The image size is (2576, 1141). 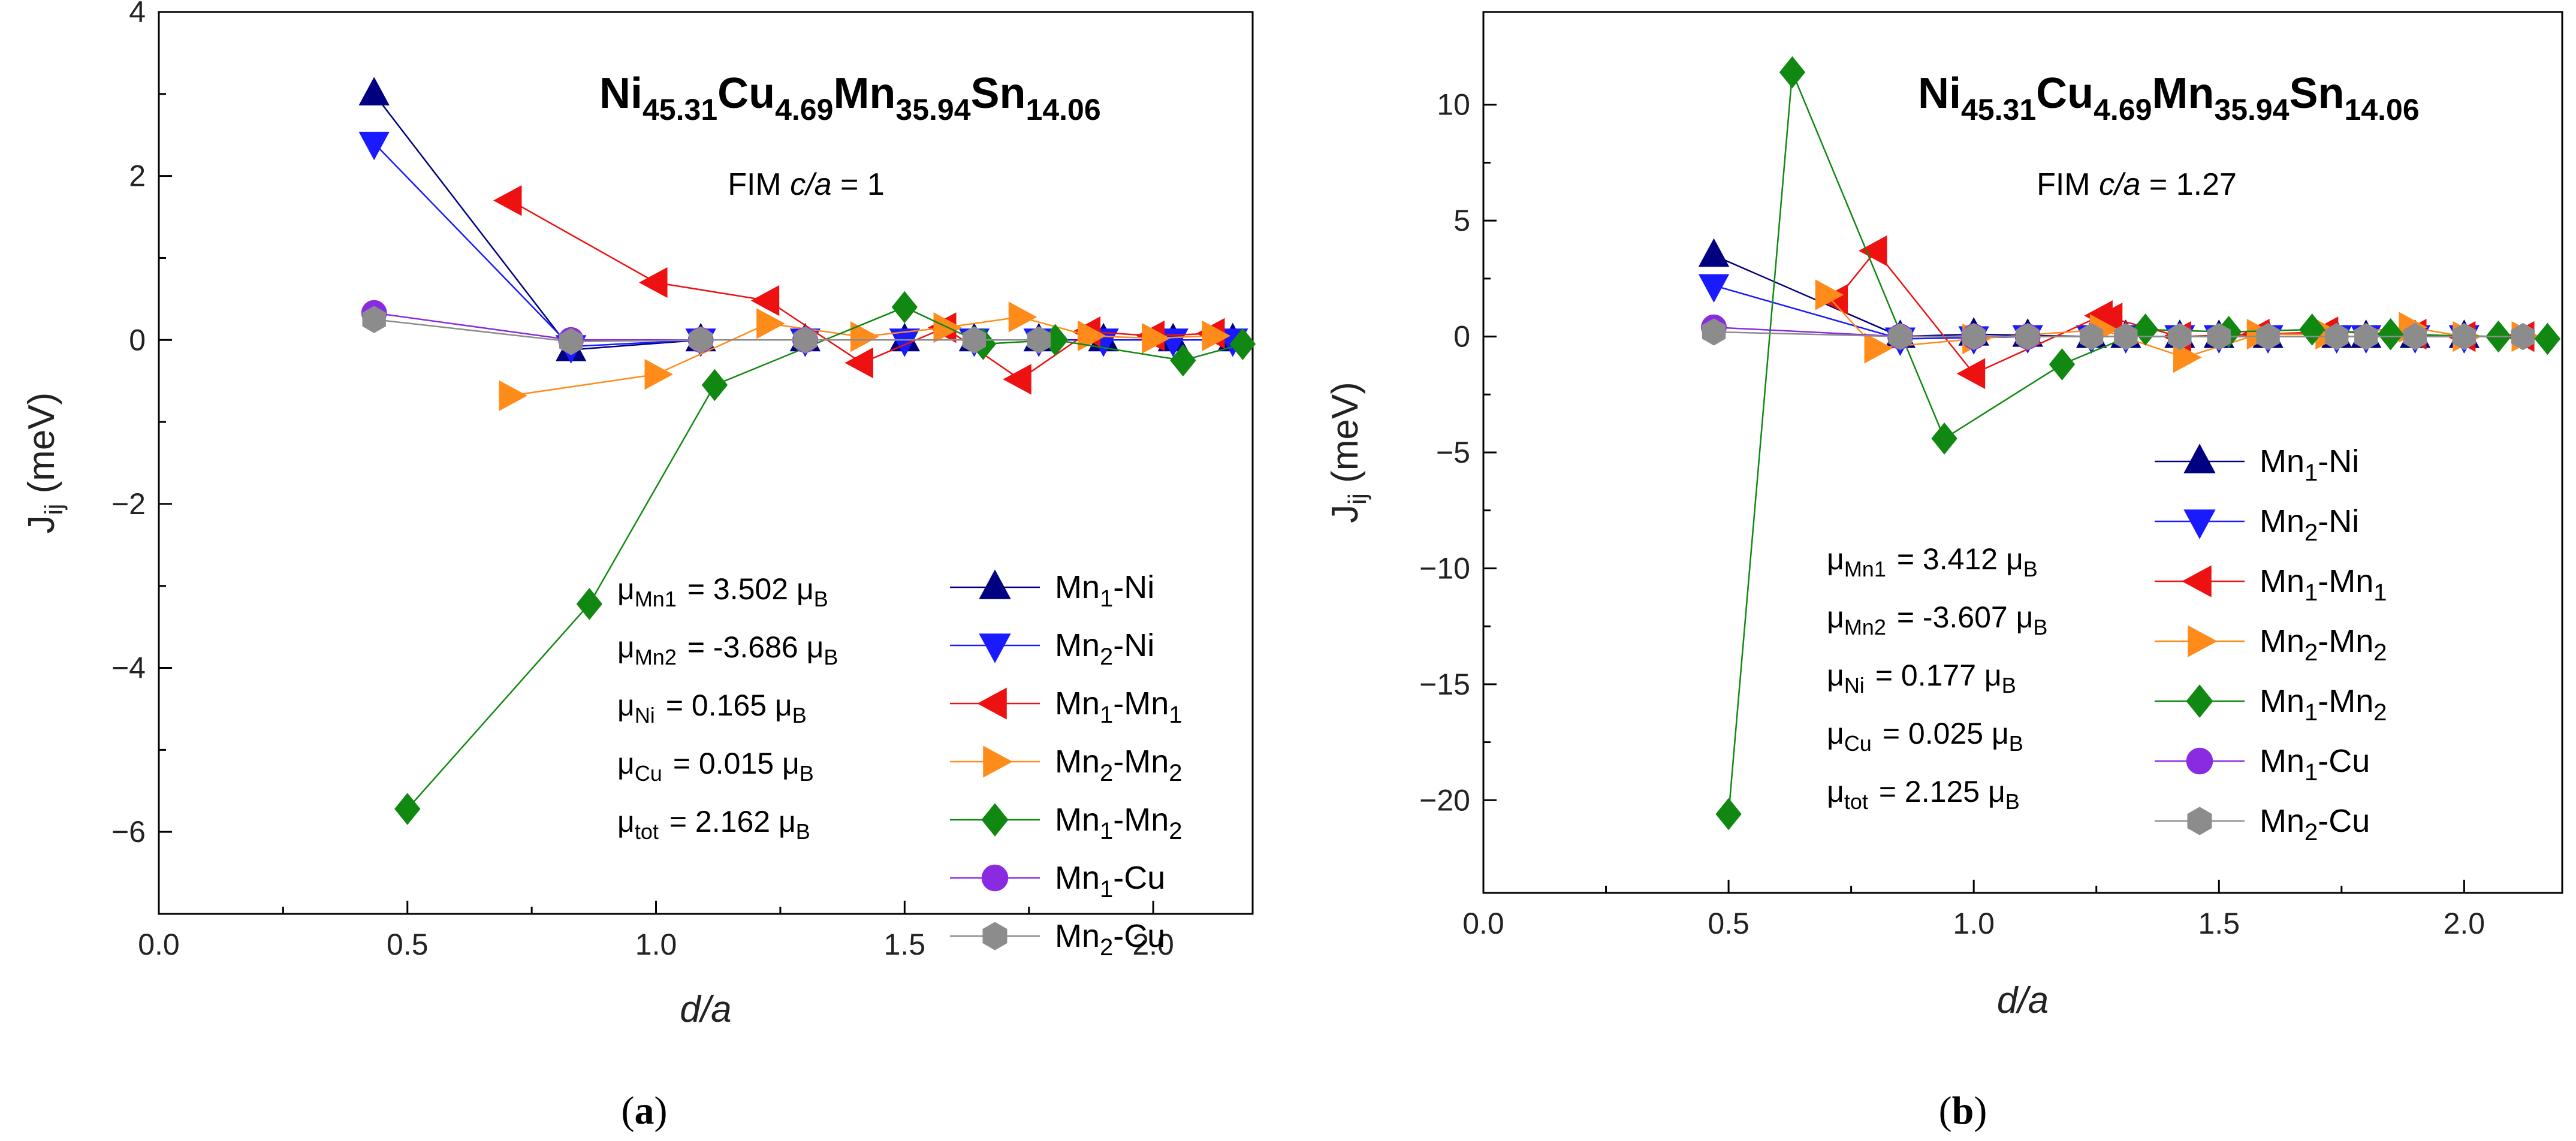 I want to click on moment-annotation: μtot = 2.125 μB, so click(x=1923, y=794).